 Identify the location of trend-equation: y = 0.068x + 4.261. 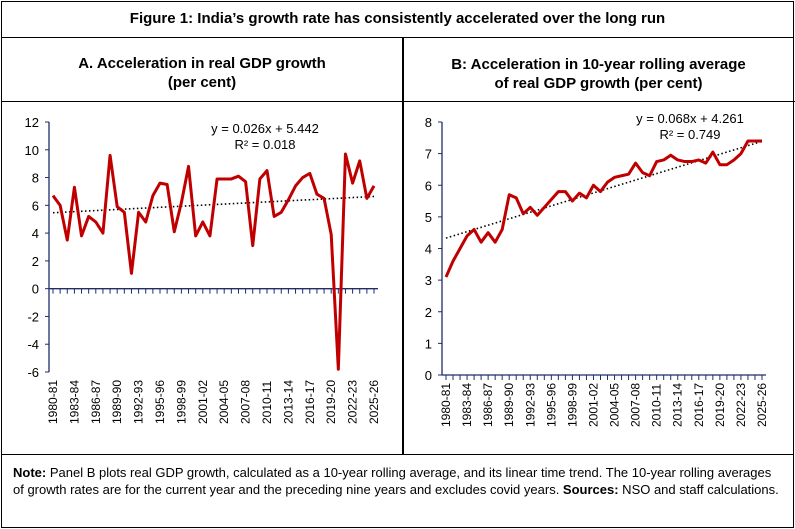
(690, 118).